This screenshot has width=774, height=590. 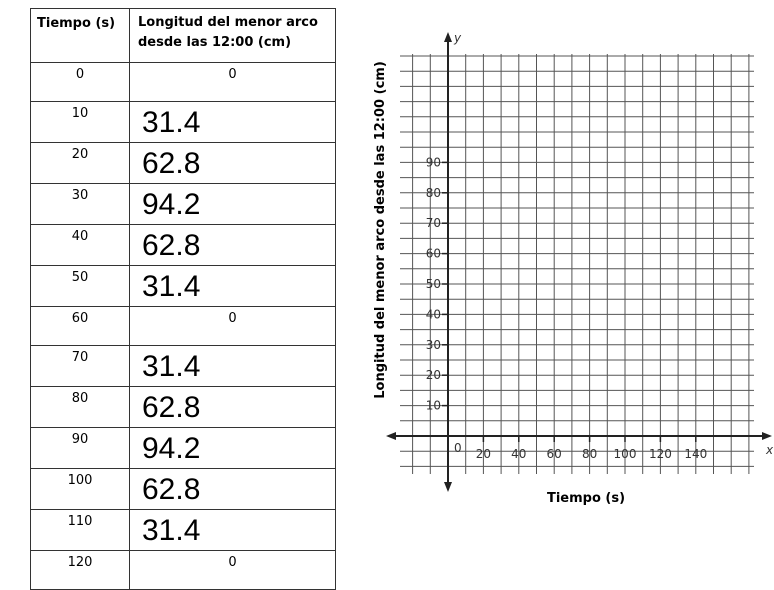 I want to click on time-cell: 30, so click(x=80, y=204).